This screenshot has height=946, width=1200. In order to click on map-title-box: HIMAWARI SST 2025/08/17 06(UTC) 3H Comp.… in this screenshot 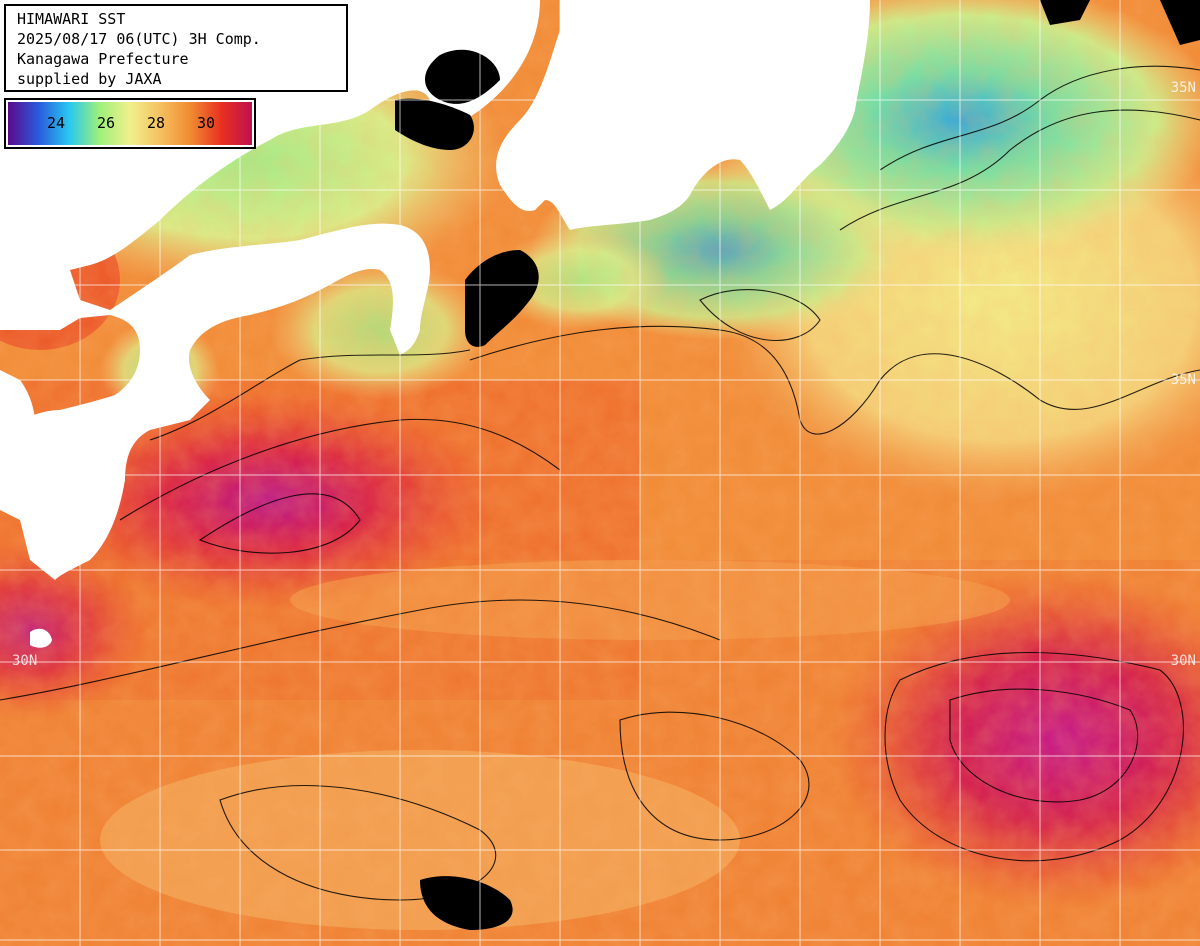, I will do `click(176, 48)`.